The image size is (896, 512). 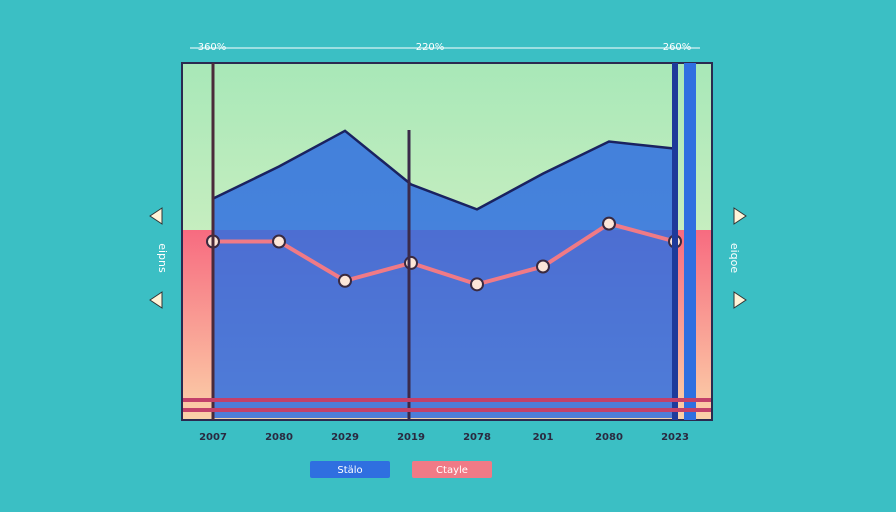 I want to click on side-label: eiqoe, so click(x=734, y=258).